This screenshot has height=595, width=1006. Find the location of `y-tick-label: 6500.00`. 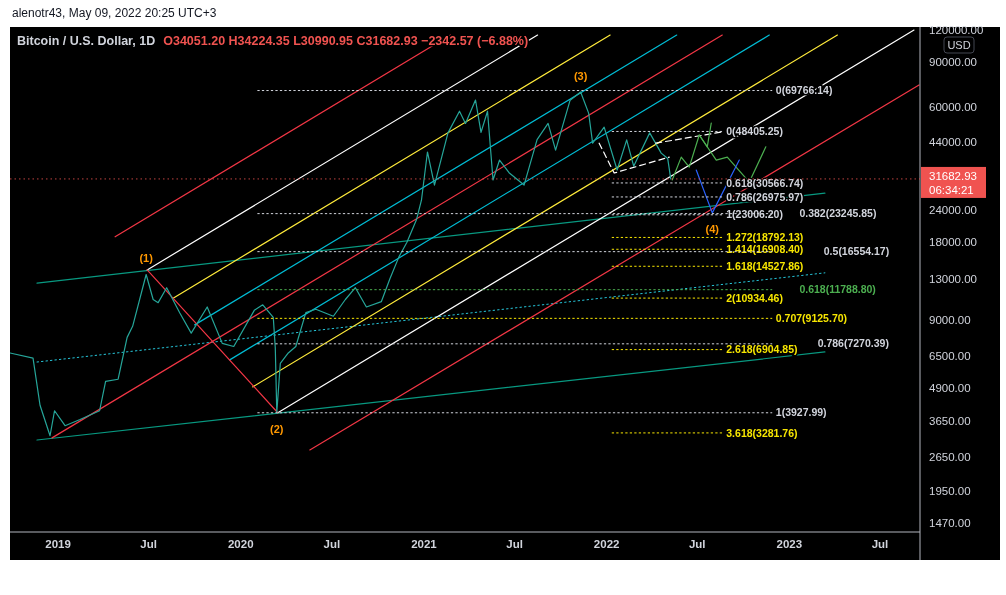

y-tick-label: 6500.00 is located at coordinates (950, 356).